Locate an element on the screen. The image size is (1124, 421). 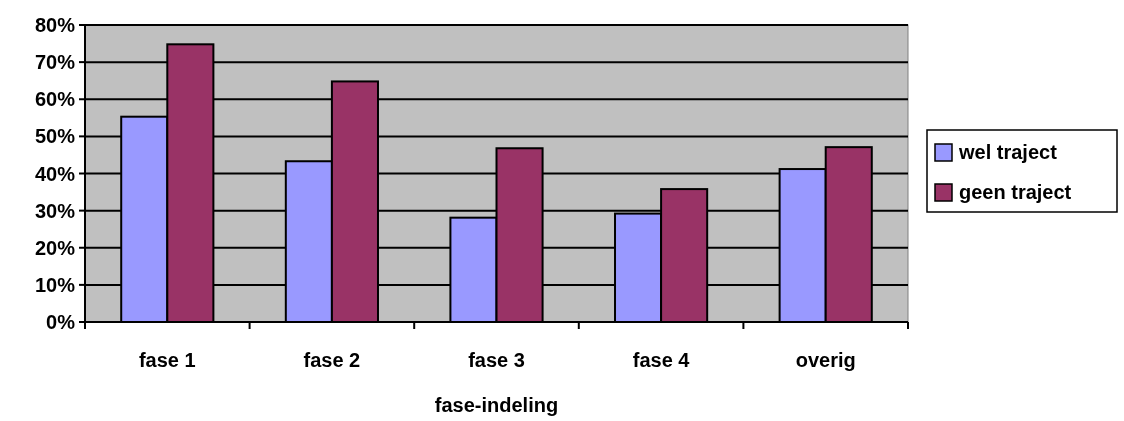
x-tick-label: fase 3 is located at coordinates (496, 360).